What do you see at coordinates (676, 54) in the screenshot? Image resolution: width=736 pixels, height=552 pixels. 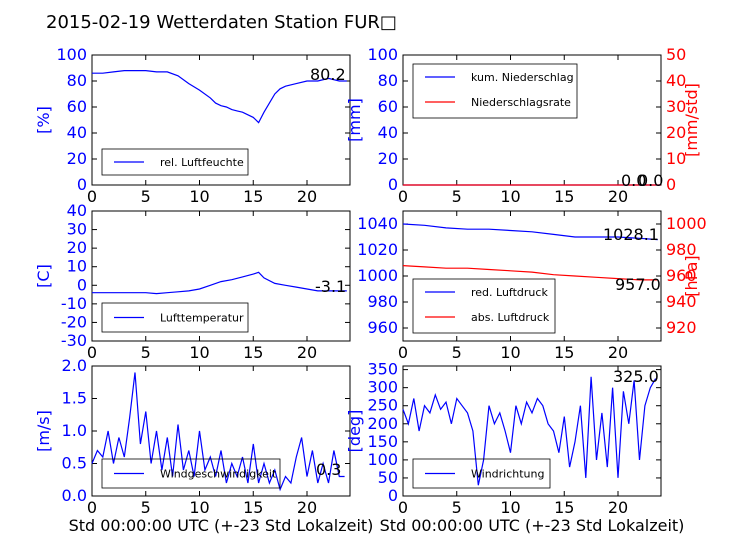 I see `y2-tick-label: 50` at bounding box center [676, 54].